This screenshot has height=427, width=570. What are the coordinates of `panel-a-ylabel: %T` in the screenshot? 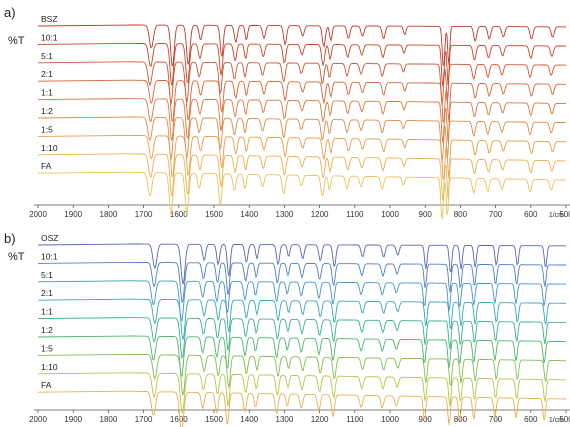 It's located at (16, 41).